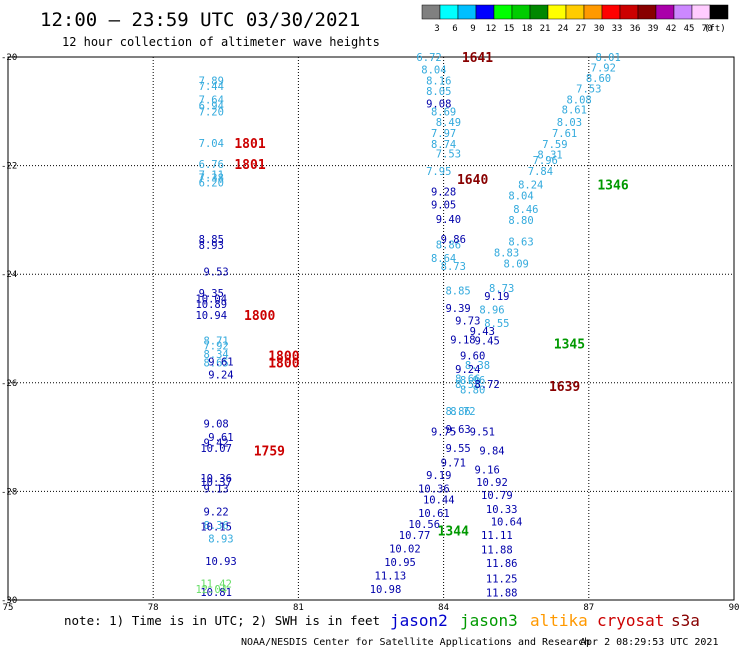 This screenshot has height=650, width=740. What do you see at coordinates (215, 346) in the screenshot?
I see `wave-height-label: 7.92` at bounding box center [215, 346].